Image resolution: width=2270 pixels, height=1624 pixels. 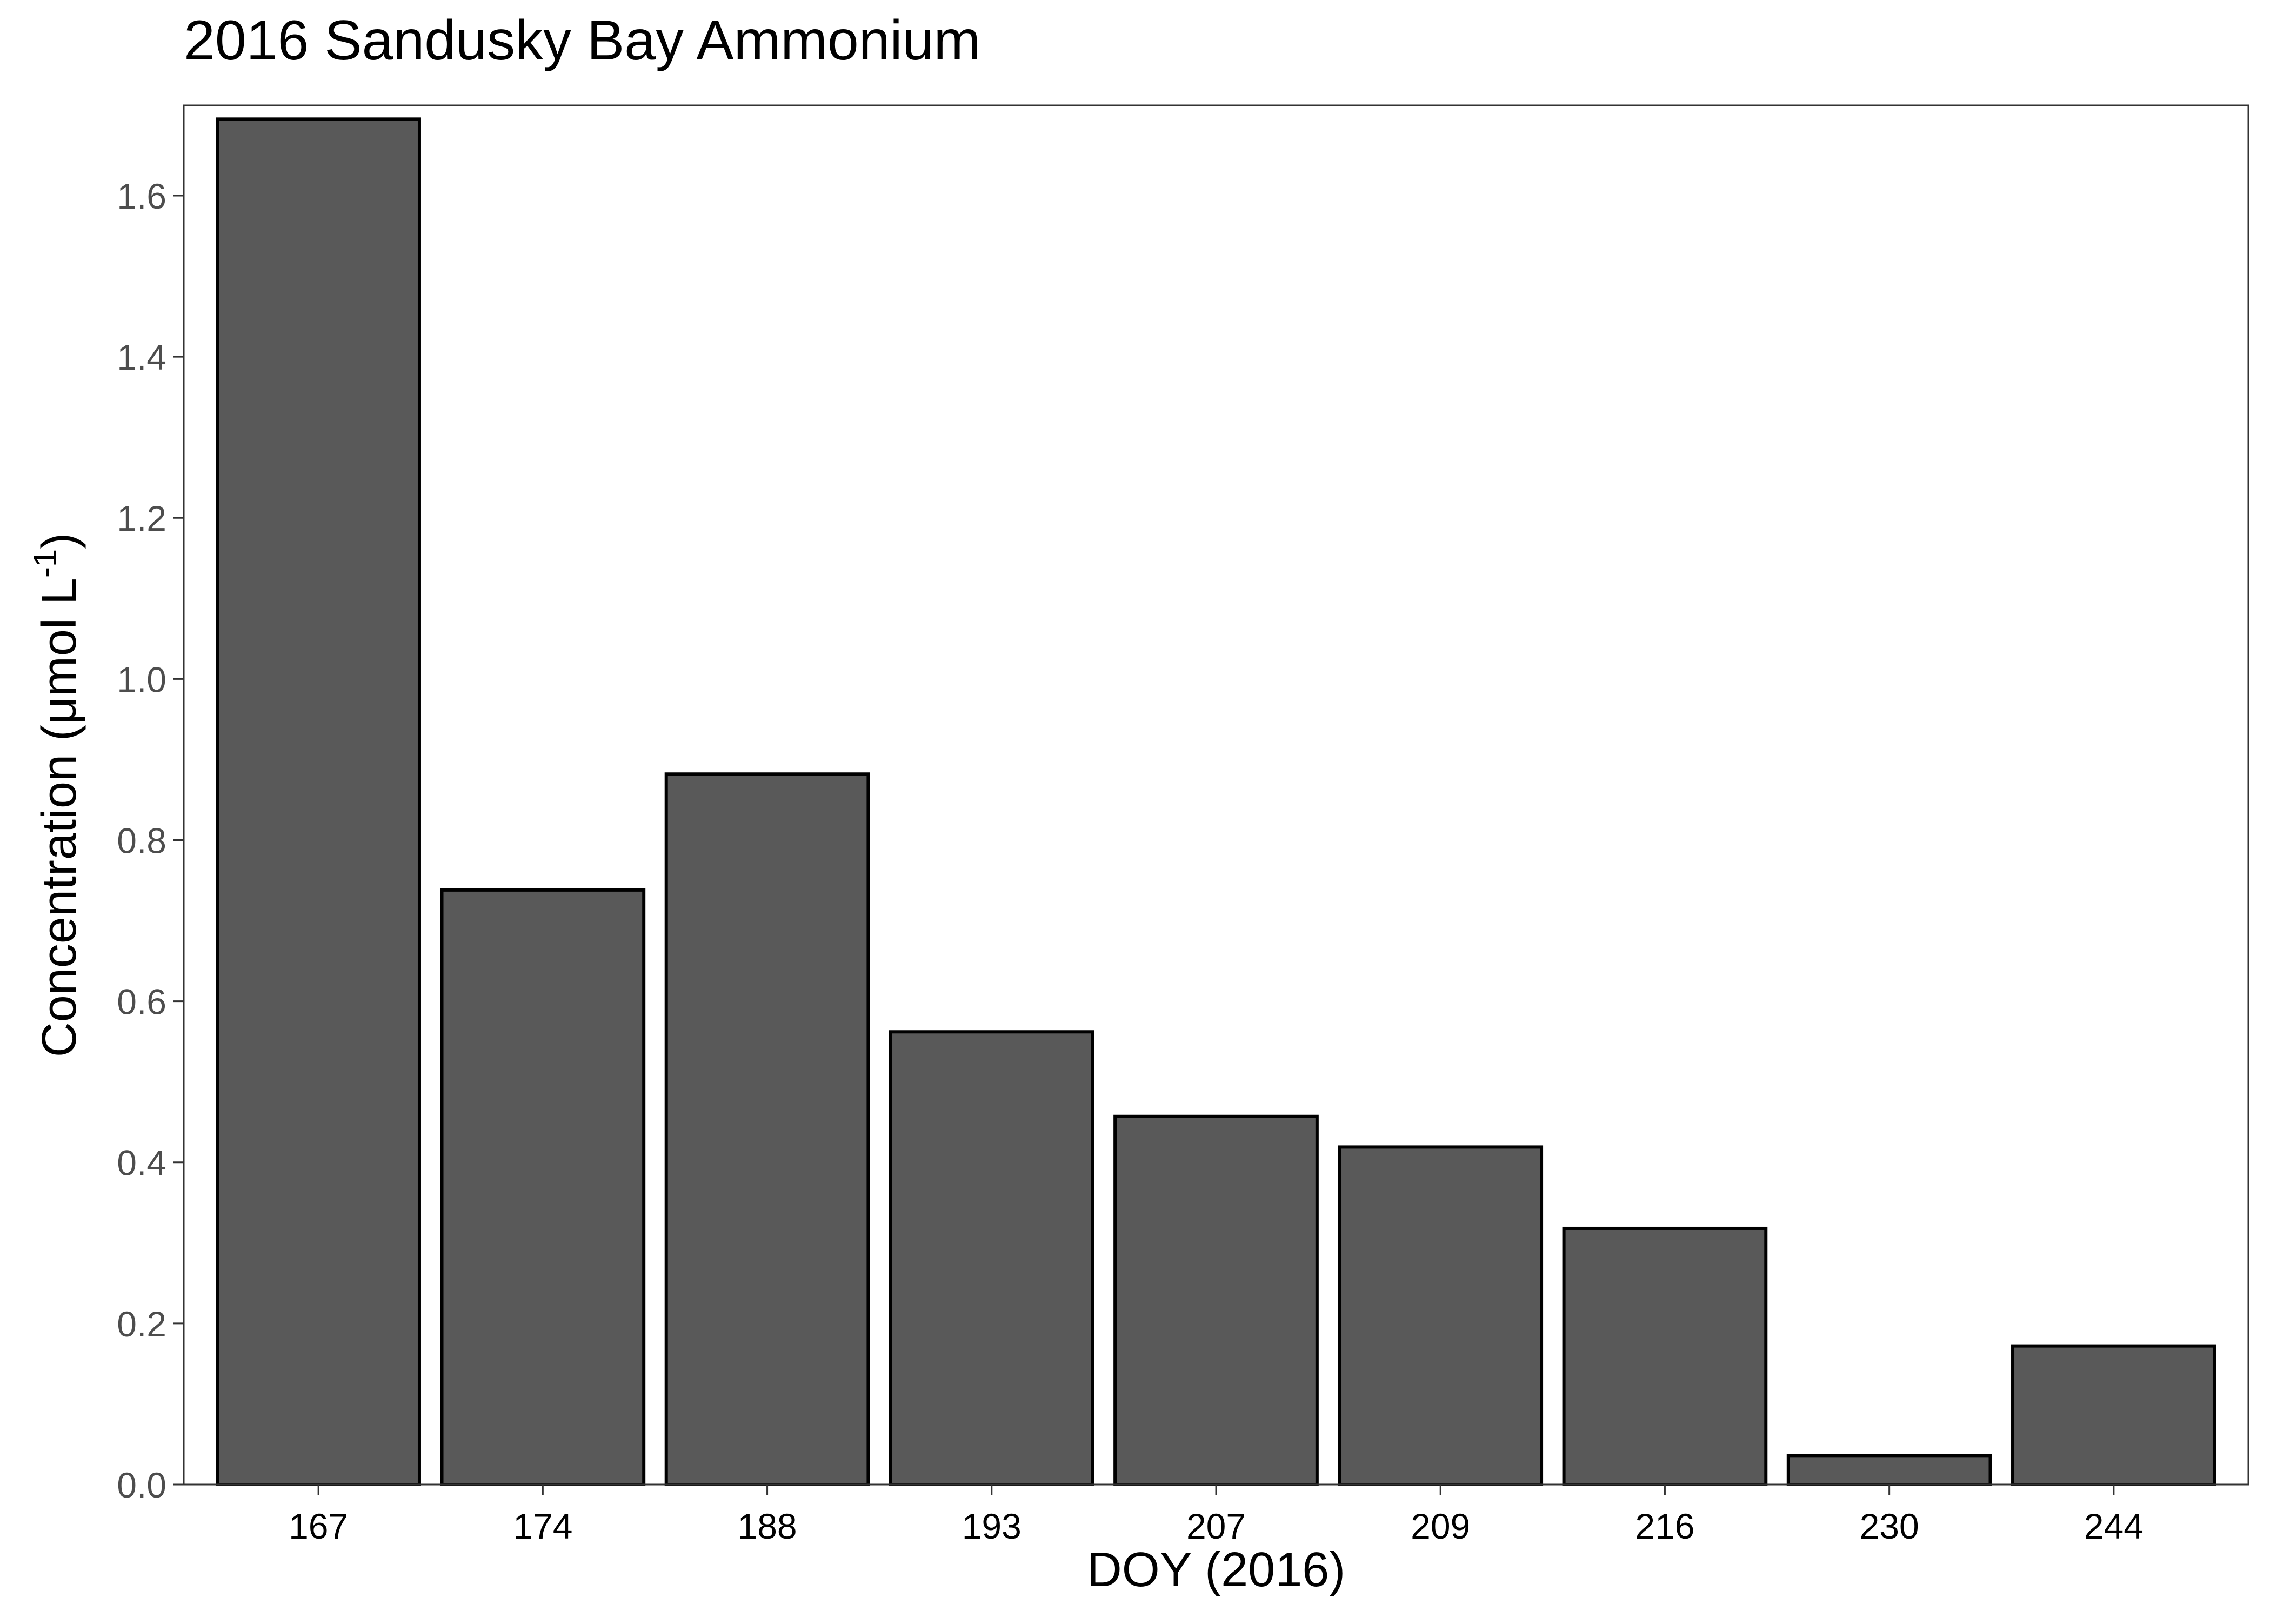 What do you see at coordinates (141, 196) in the screenshot?
I see `y-tick-label: 1.6` at bounding box center [141, 196].